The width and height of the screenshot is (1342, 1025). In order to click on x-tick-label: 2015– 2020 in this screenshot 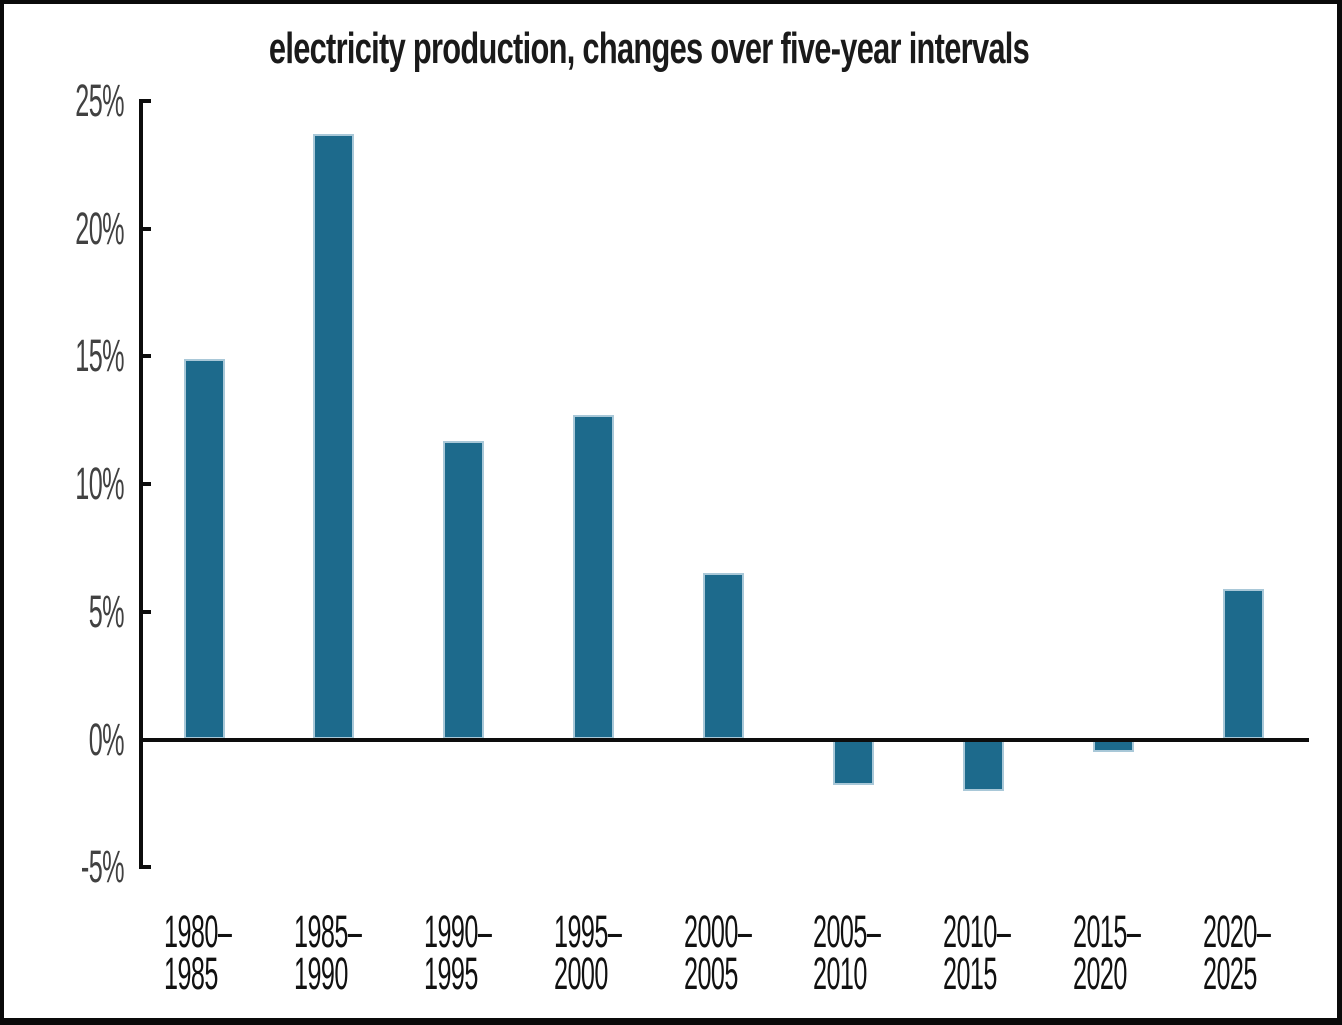, I will do `click(1107, 952)`.